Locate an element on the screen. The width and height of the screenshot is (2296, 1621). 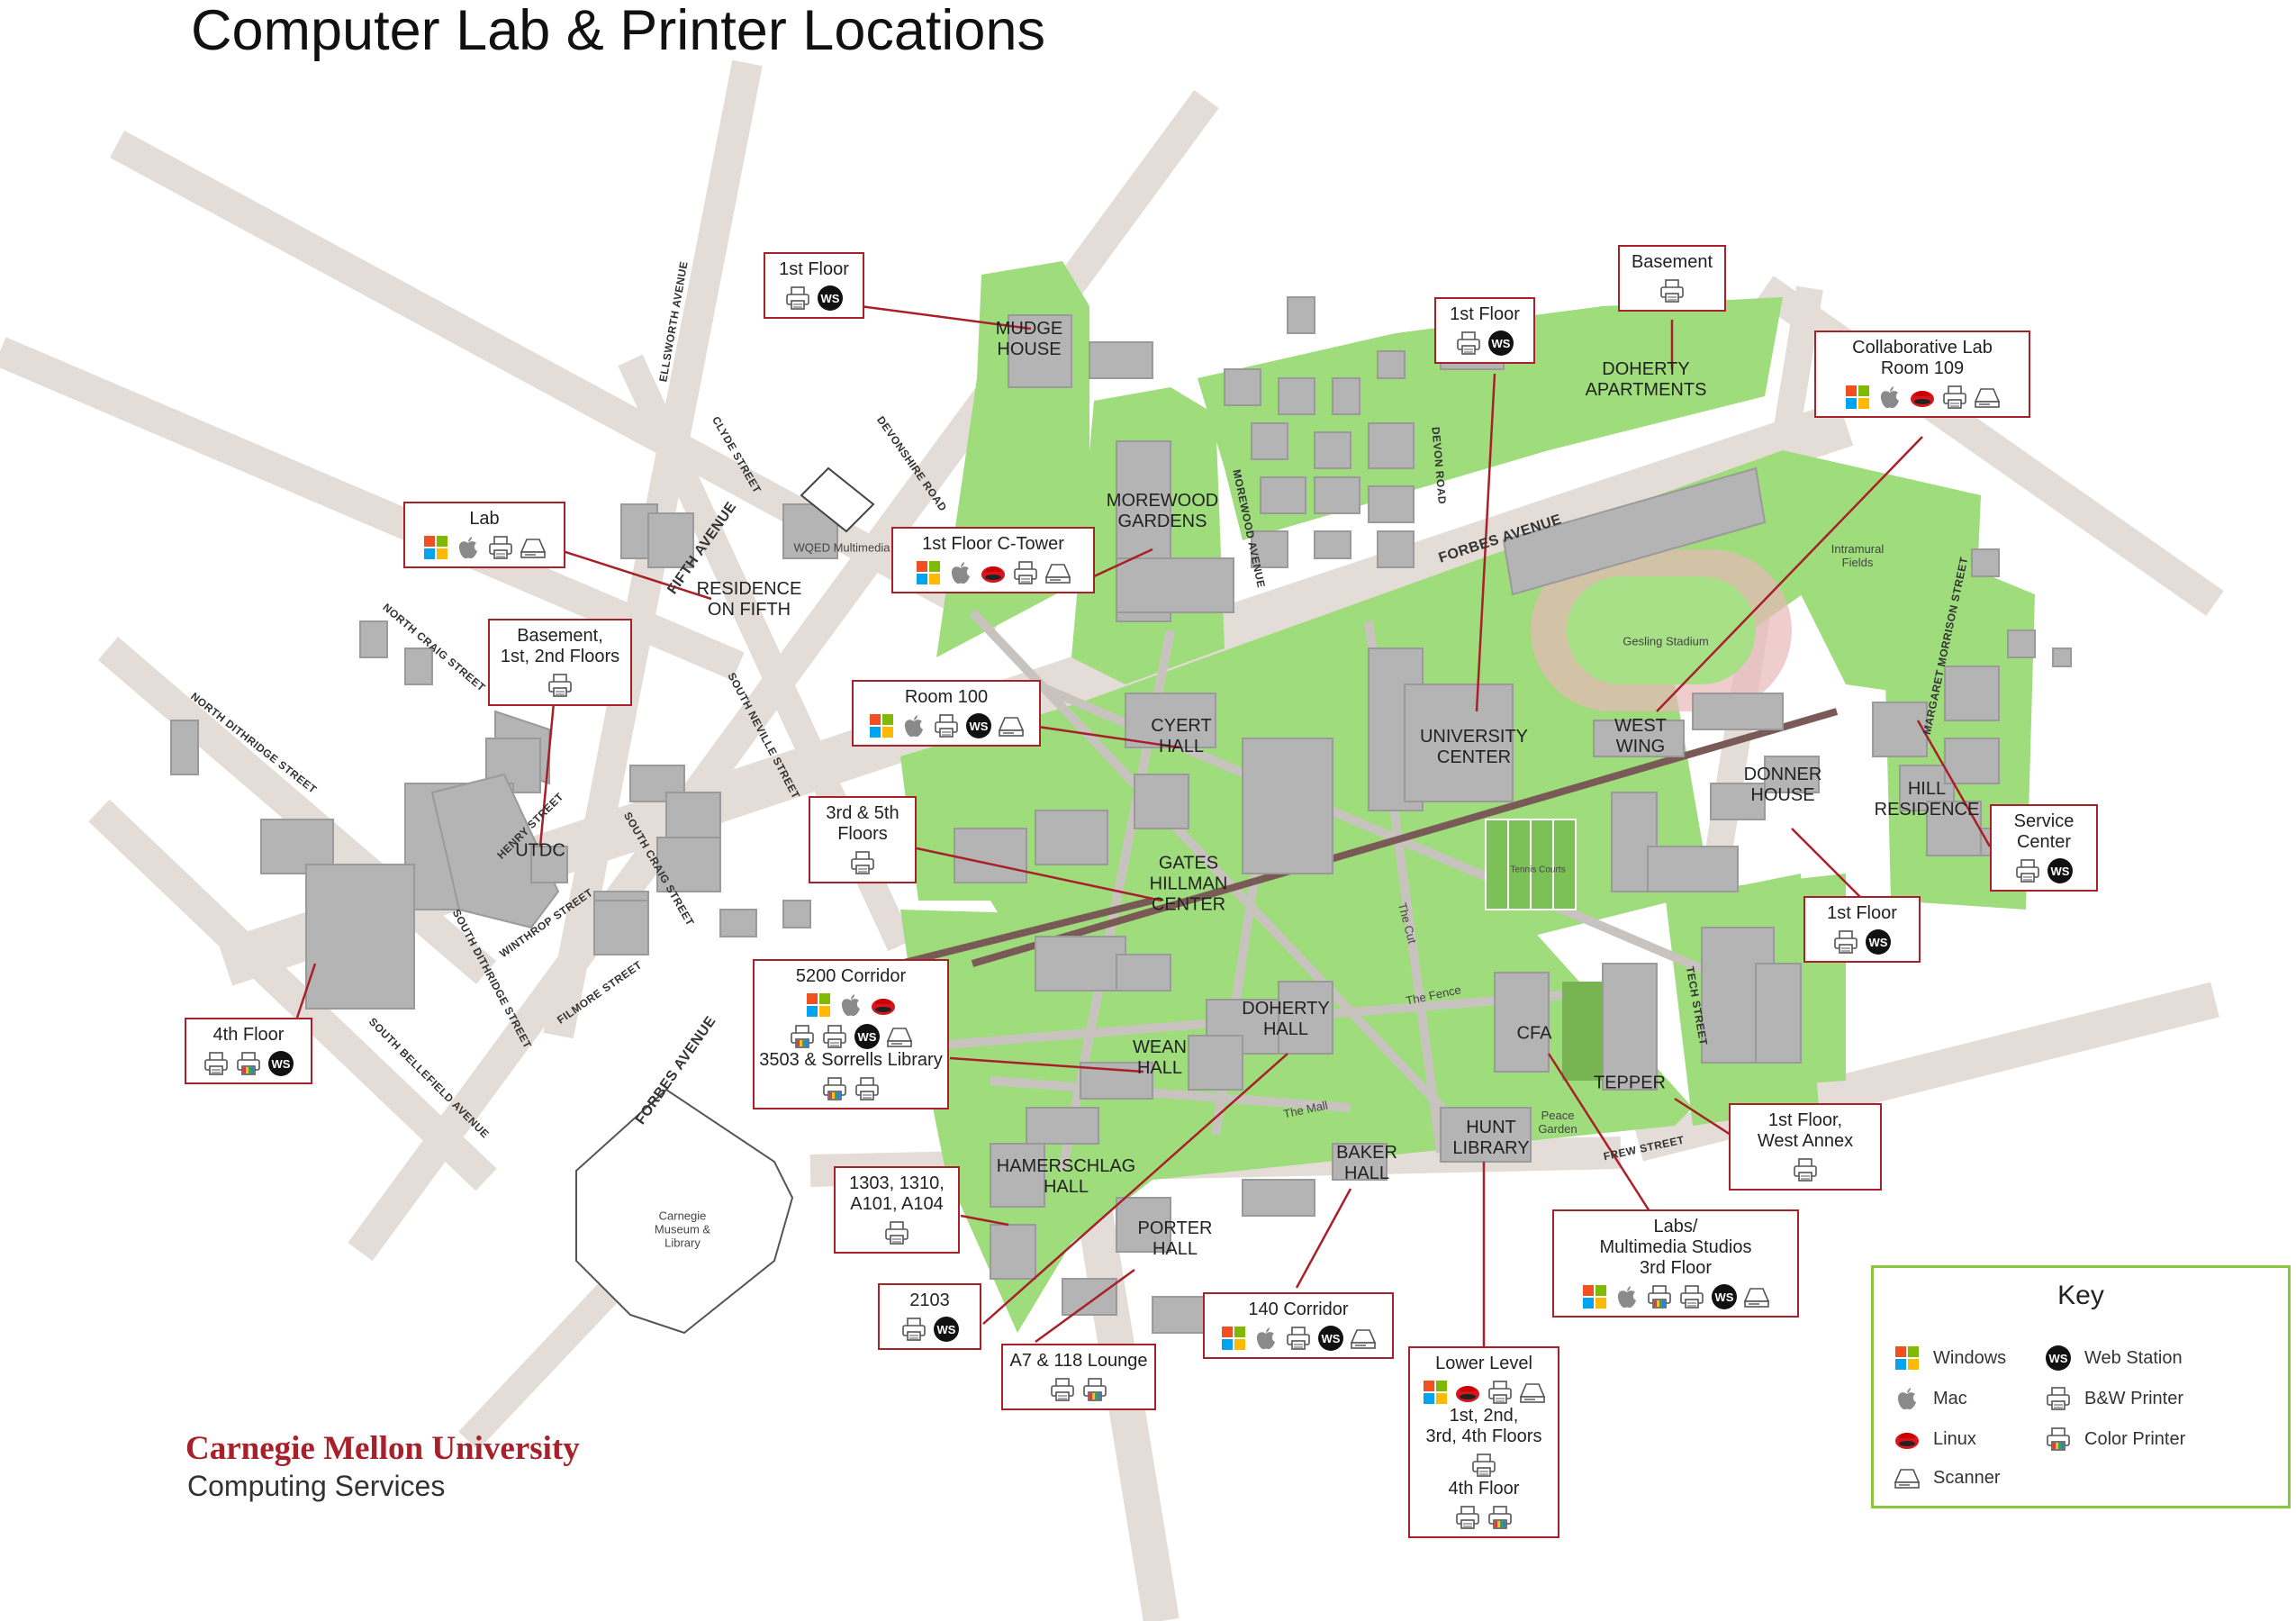
callout-text: Service Center is located at coordinates (2044, 831).